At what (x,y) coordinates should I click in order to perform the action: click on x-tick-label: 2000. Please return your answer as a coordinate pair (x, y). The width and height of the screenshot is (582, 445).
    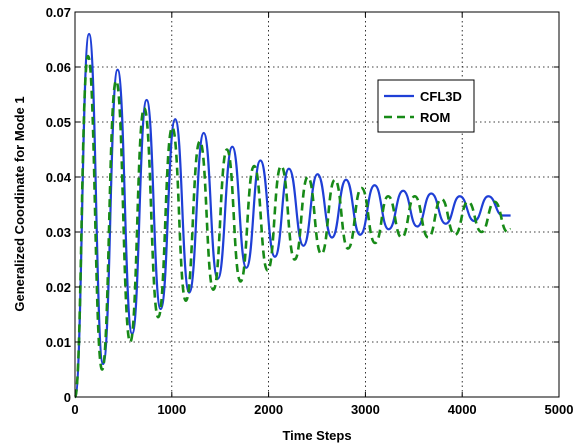
    Looking at the image, I should click on (268, 409).